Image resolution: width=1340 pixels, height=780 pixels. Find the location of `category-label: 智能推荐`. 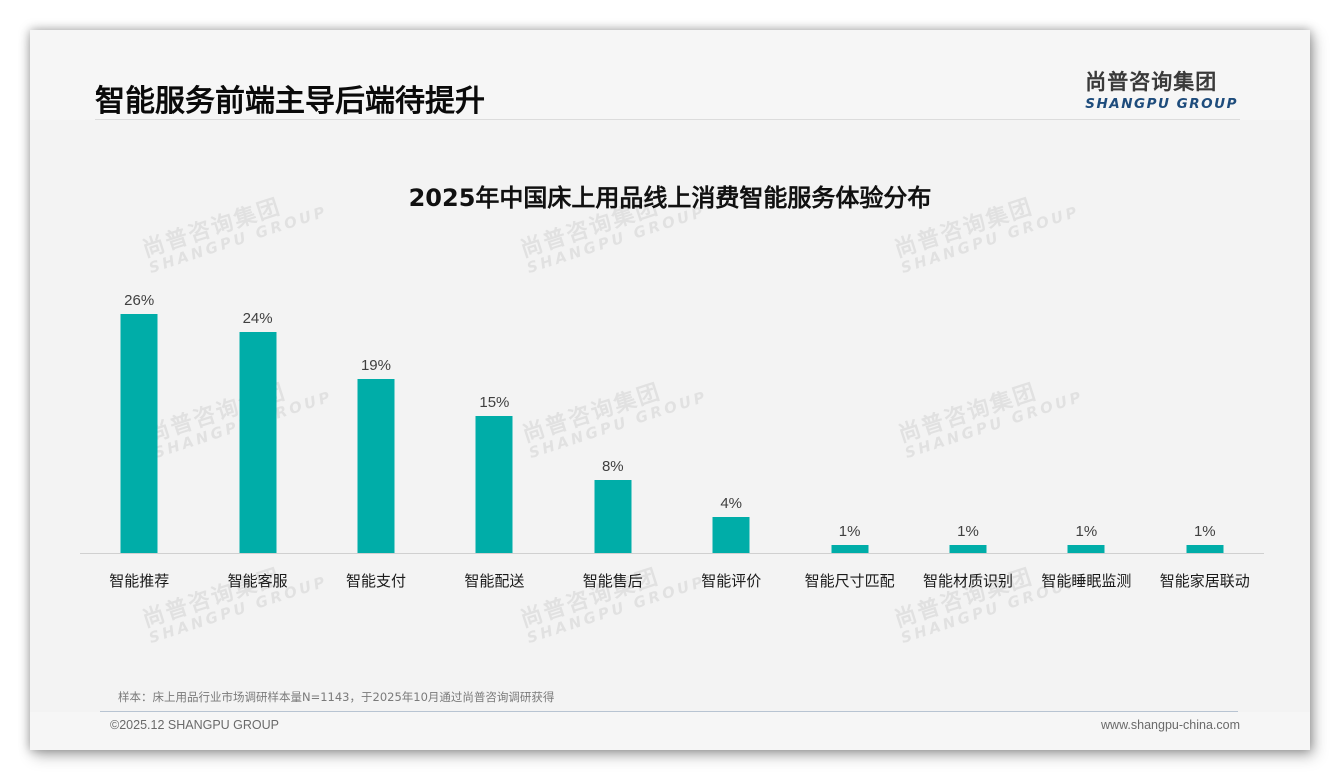

category-label: 智能推荐 is located at coordinates (139, 581).